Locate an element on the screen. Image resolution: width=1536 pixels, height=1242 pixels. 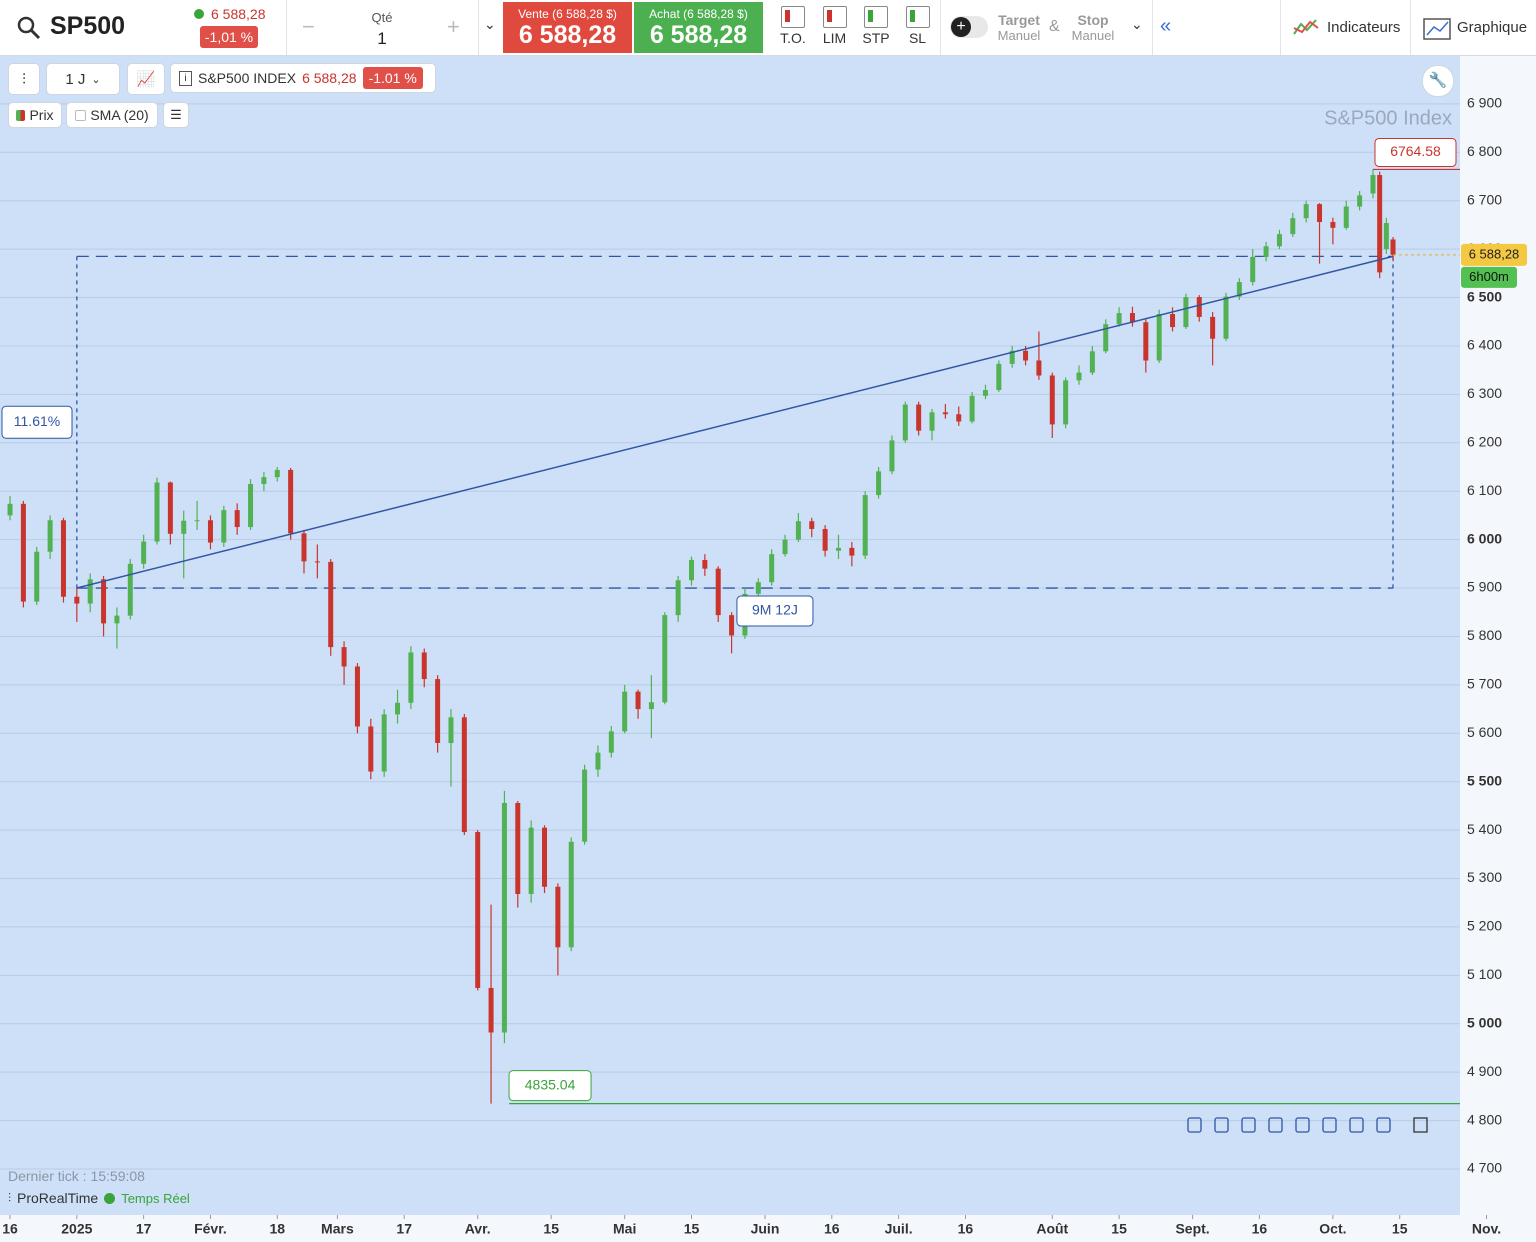
y-tick-label: 5 800 is located at coordinates (1484, 635).